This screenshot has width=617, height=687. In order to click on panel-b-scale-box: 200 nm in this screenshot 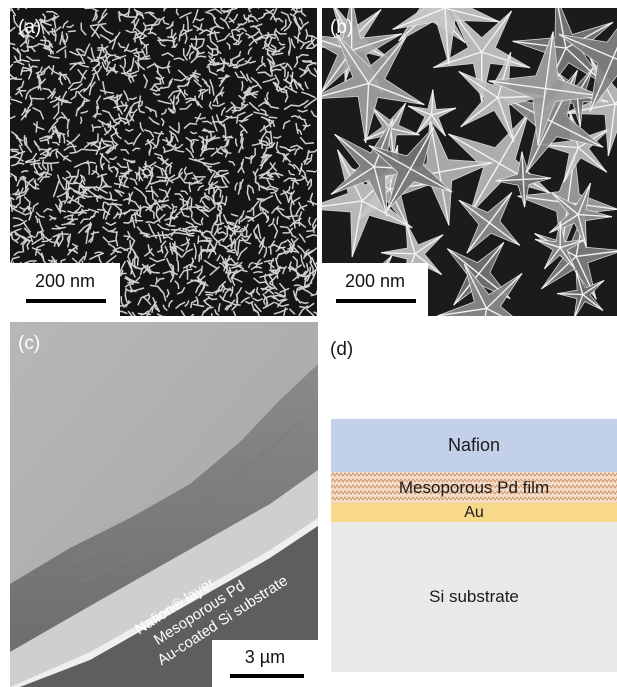, I will do `click(375, 289)`.